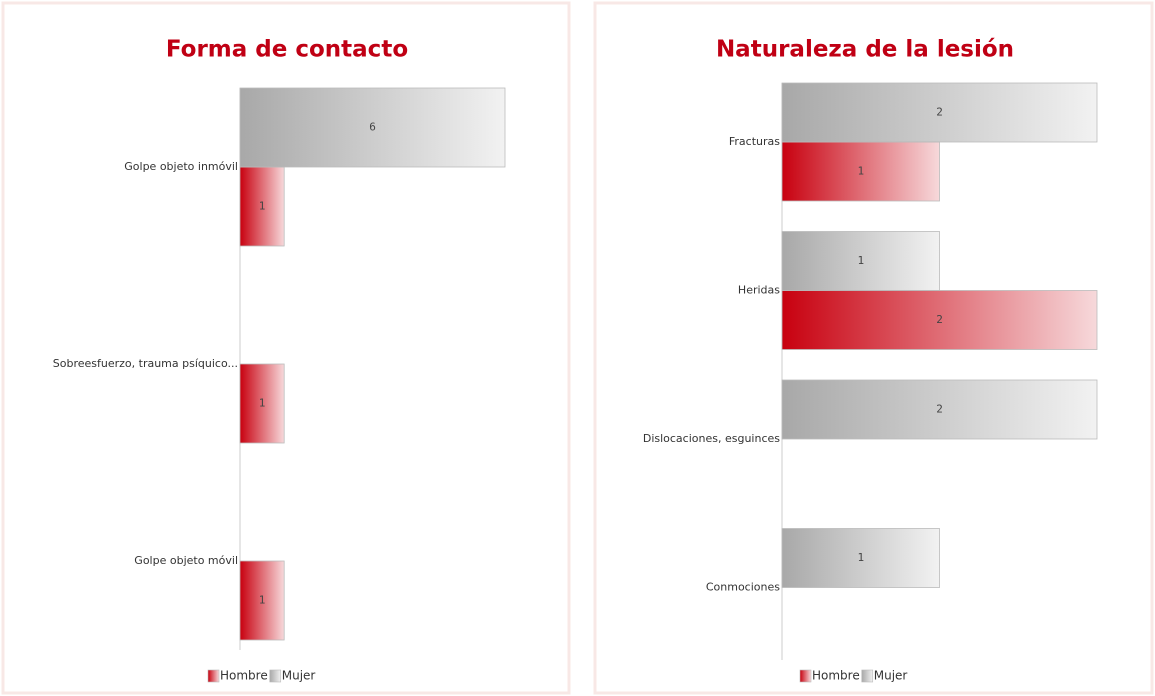 The width and height of the screenshot is (1155, 696). What do you see at coordinates (181, 166) in the screenshot?
I see `category-label: Golpe objeto inmóvil` at bounding box center [181, 166].